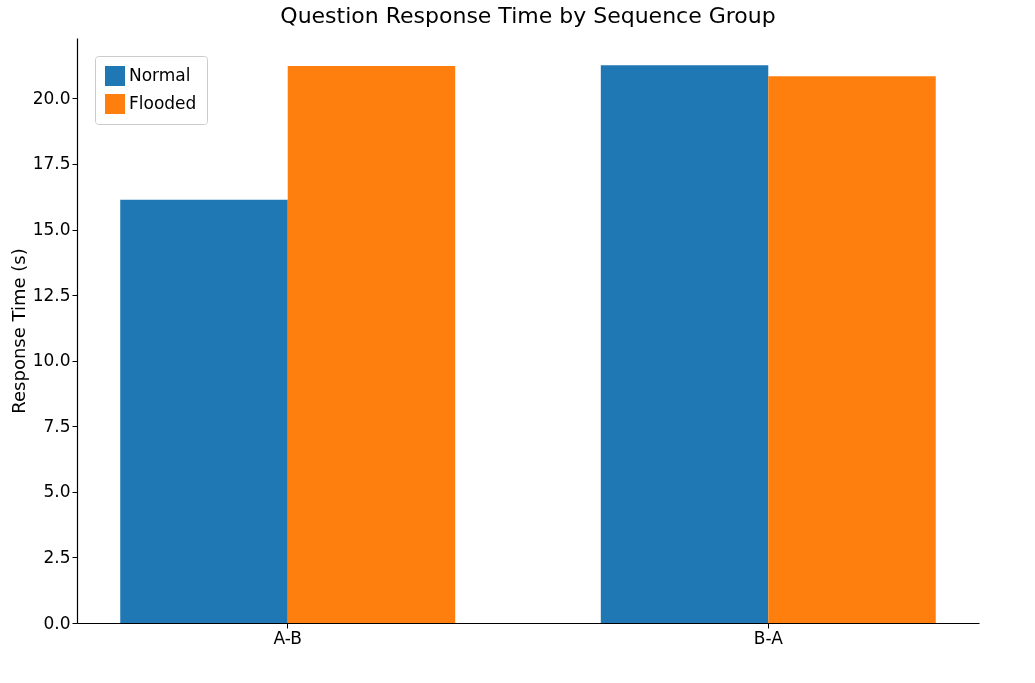  What do you see at coordinates (57, 425) in the screenshot?
I see `y-tick-label: 7.5` at bounding box center [57, 425].